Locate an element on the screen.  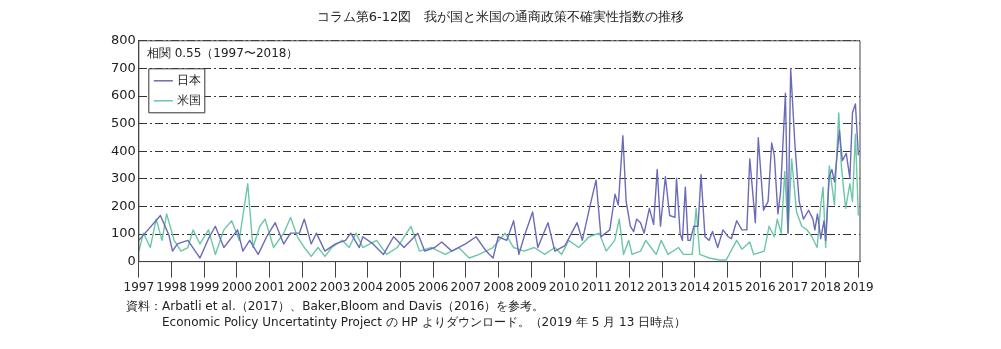
x-tick-label: 2013 is located at coordinates (662, 286).